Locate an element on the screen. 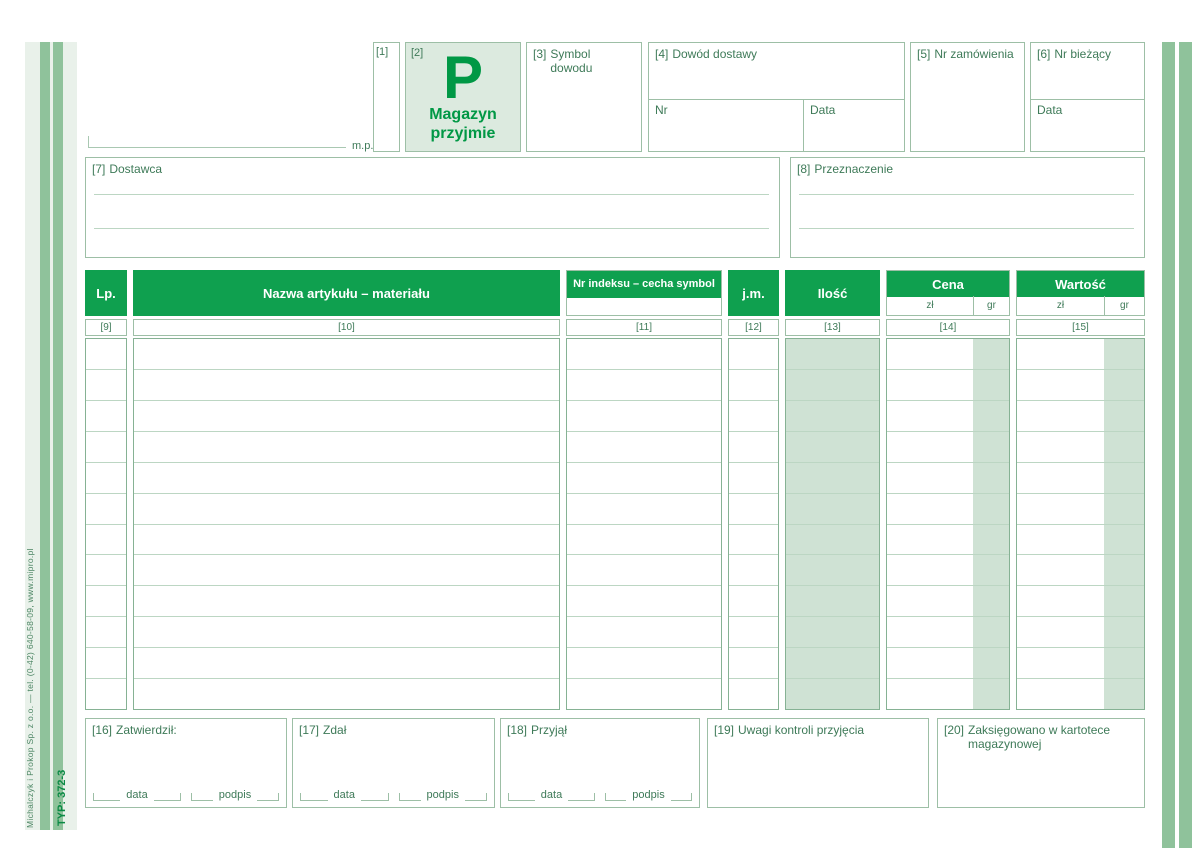 This screenshot has width=1200, height=848. field-17-text: Zdał is located at coordinates (335, 730).